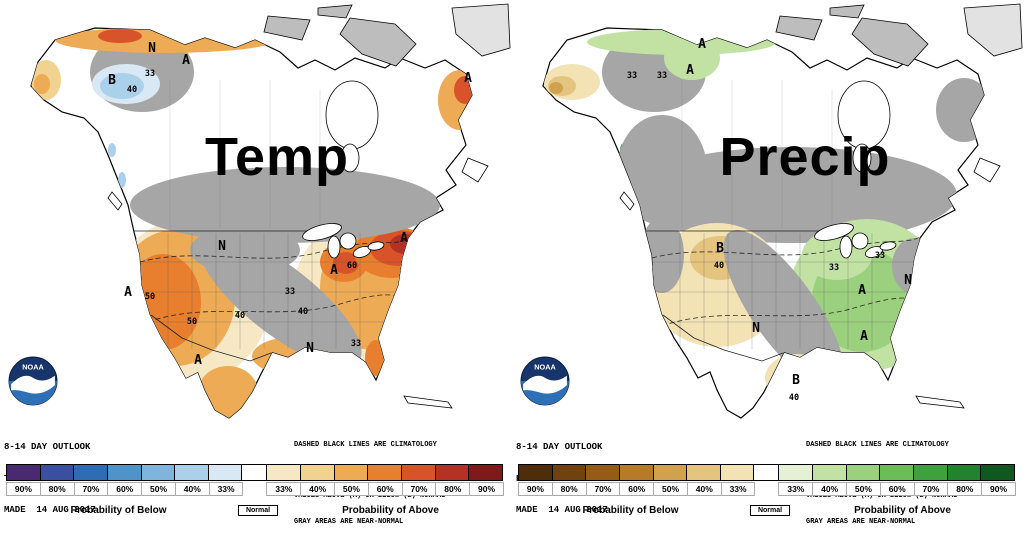  Describe the element at coordinates (122, 86) in the screenshot. I see `alaska-below-core` at that location.